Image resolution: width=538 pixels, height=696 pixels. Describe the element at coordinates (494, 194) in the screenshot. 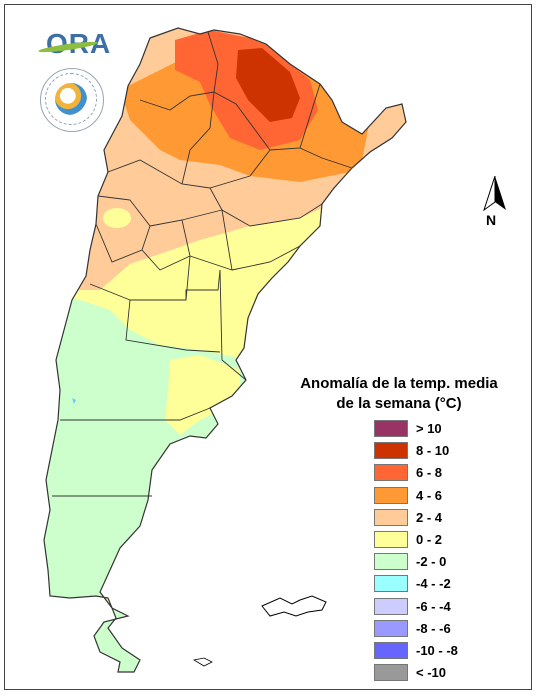

I see `north-arrow-icon` at that location.